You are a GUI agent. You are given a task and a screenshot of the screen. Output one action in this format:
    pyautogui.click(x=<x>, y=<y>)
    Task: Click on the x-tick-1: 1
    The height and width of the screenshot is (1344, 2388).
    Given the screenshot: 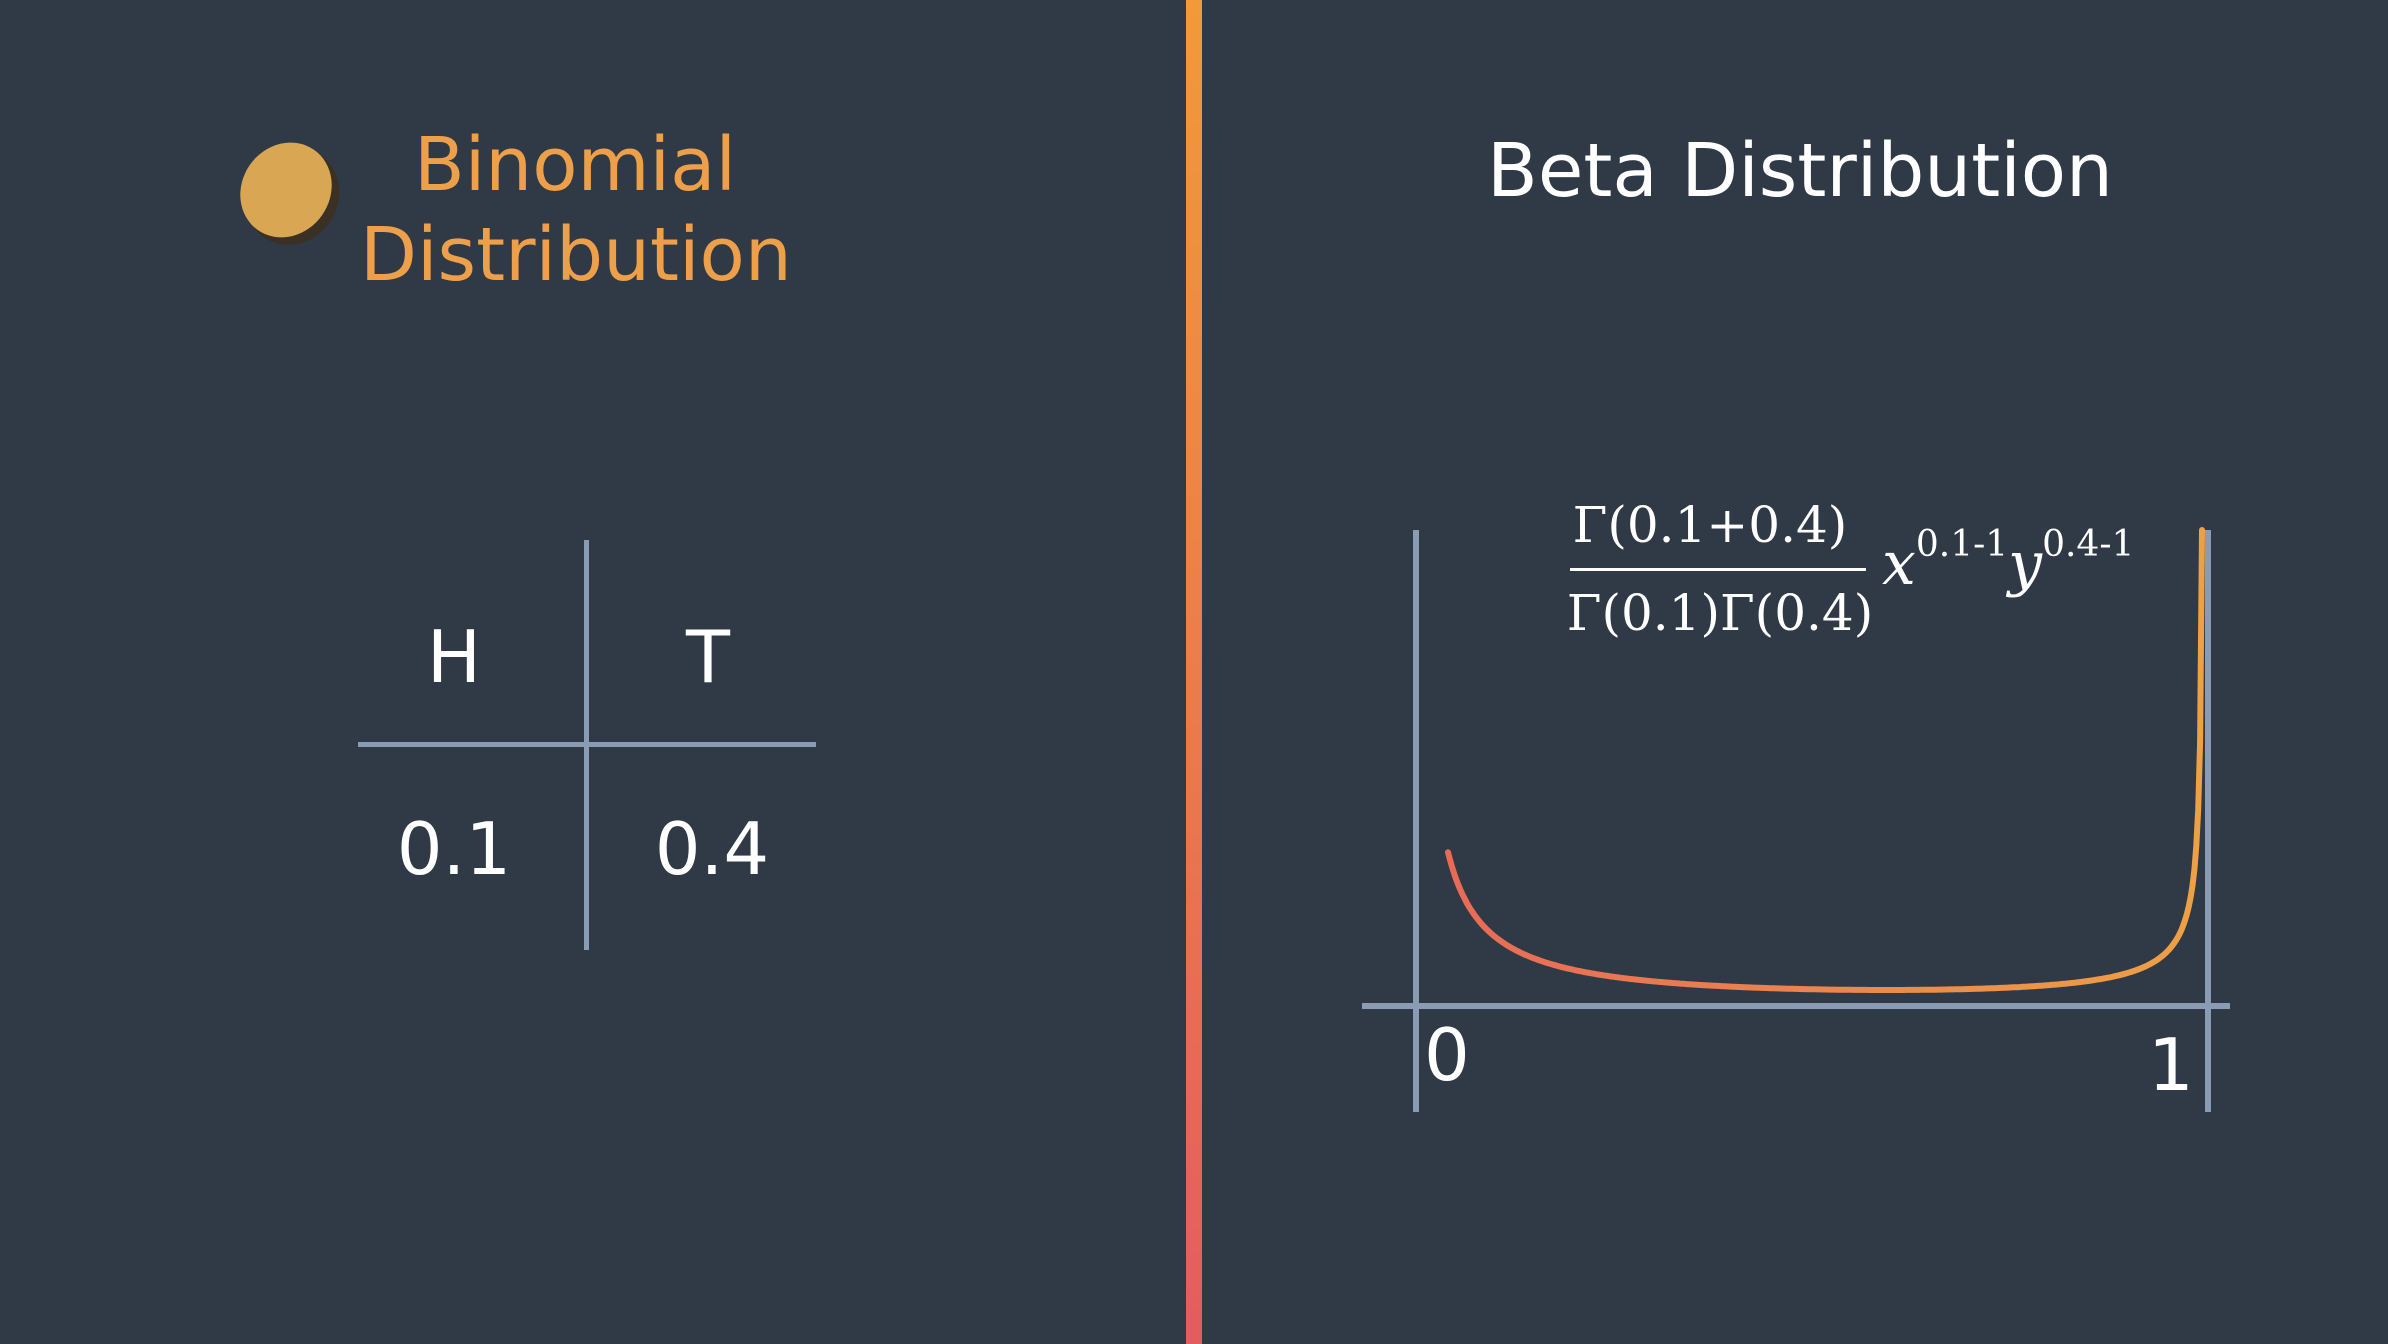 What is the action you would take?
    pyautogui.click(x=2171, y=1065)
    